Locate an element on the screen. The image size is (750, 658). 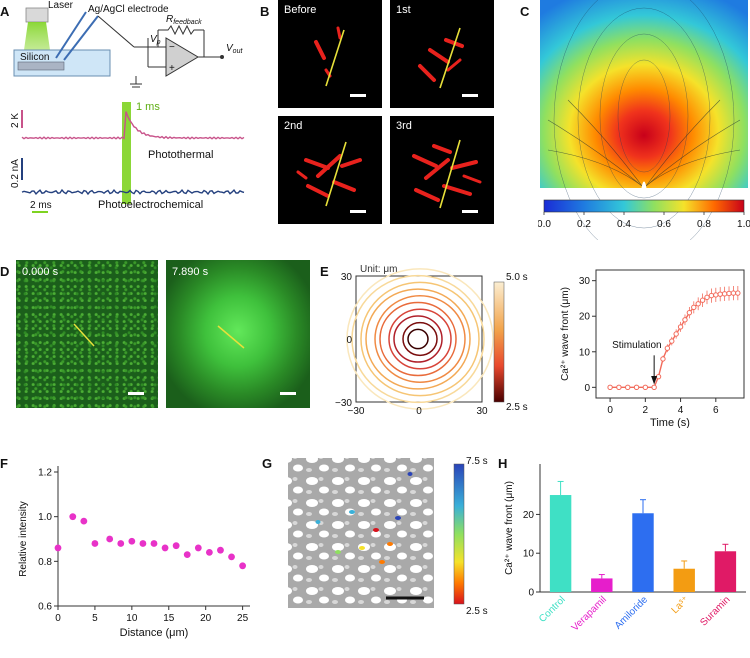
e-xtick-label: 0 is located at coordinates (610, 410).